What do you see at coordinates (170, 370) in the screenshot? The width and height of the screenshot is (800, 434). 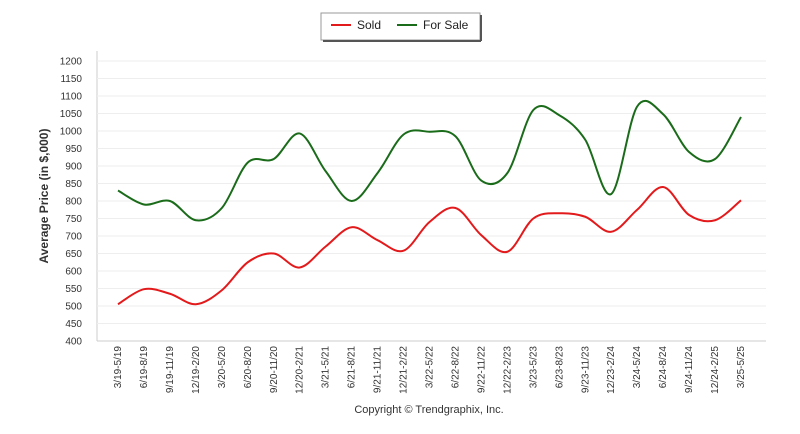 I see `x-tick-label: 9/19-11/19` at bounding box center [170, 370].